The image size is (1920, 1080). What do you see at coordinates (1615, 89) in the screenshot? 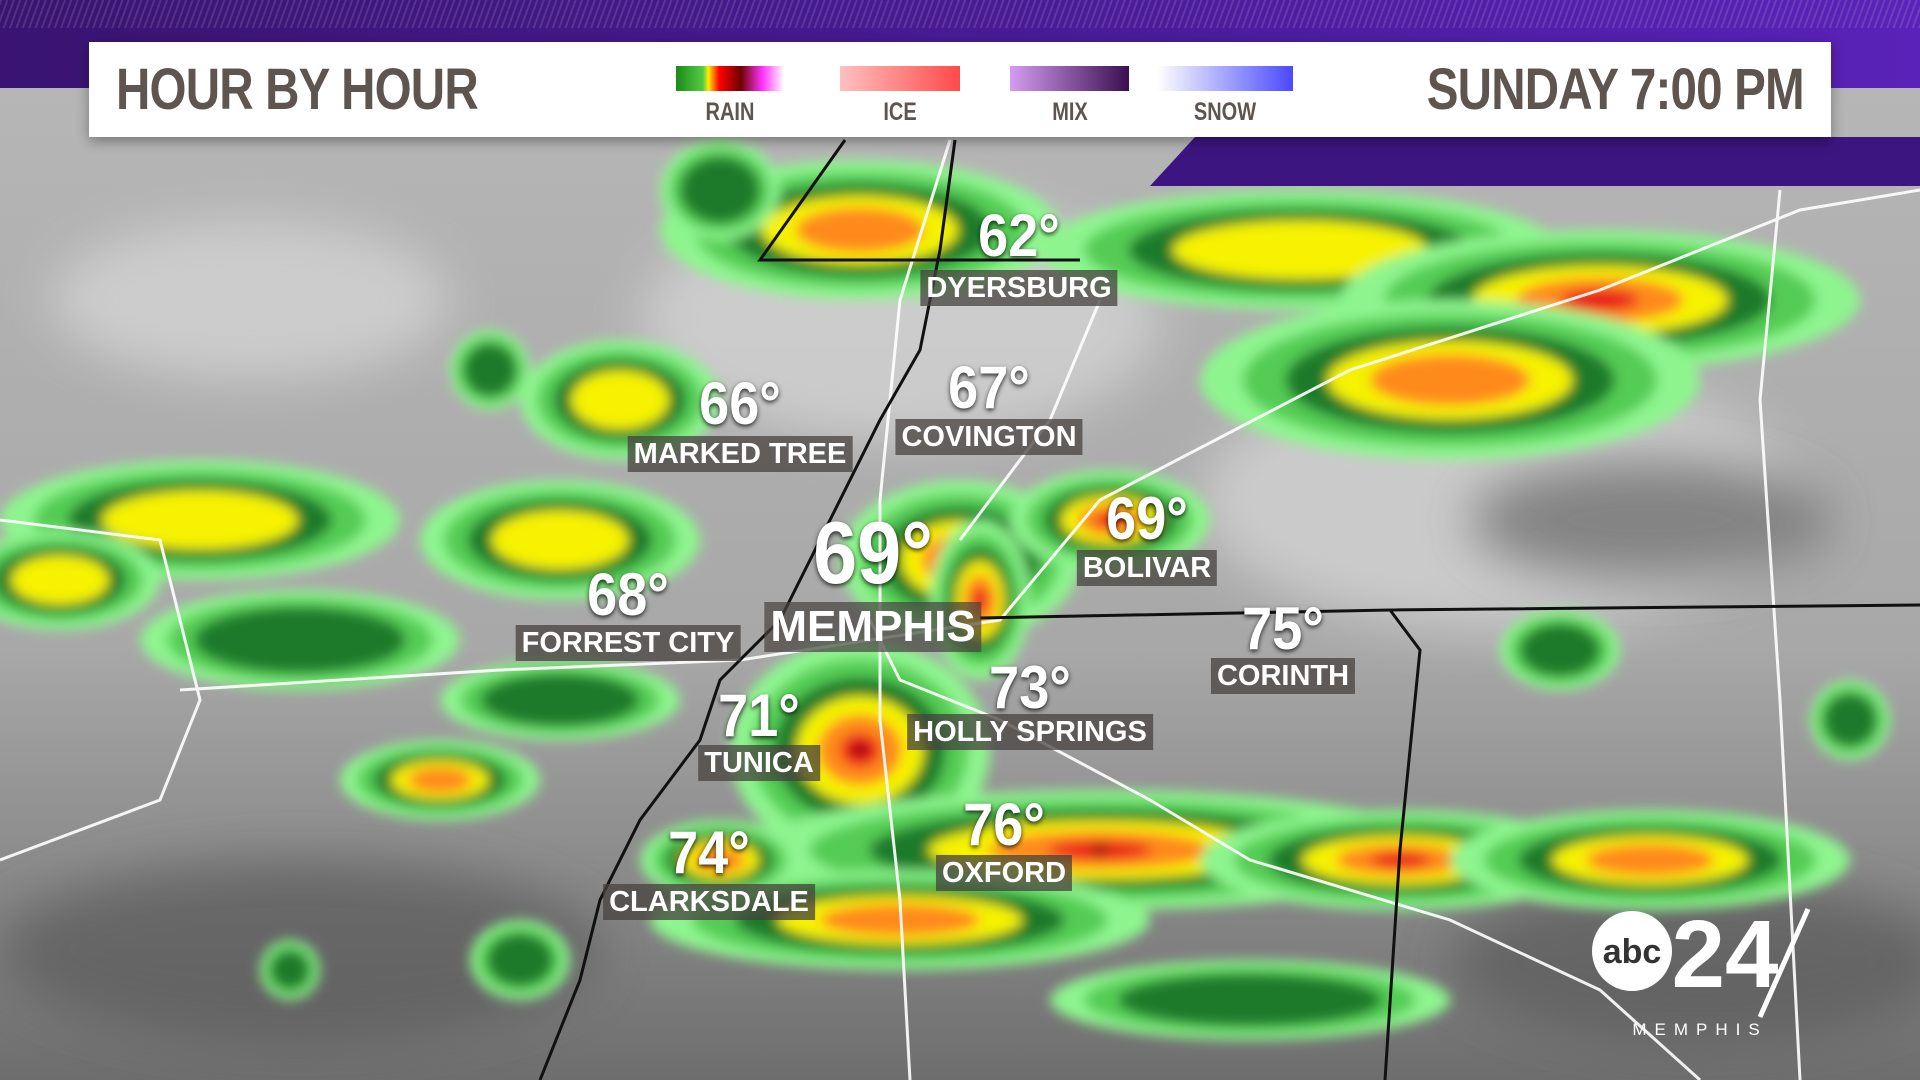
I see `forecast-time: SUNDAY 7:00 PM` at bounding box center [1615, 89].